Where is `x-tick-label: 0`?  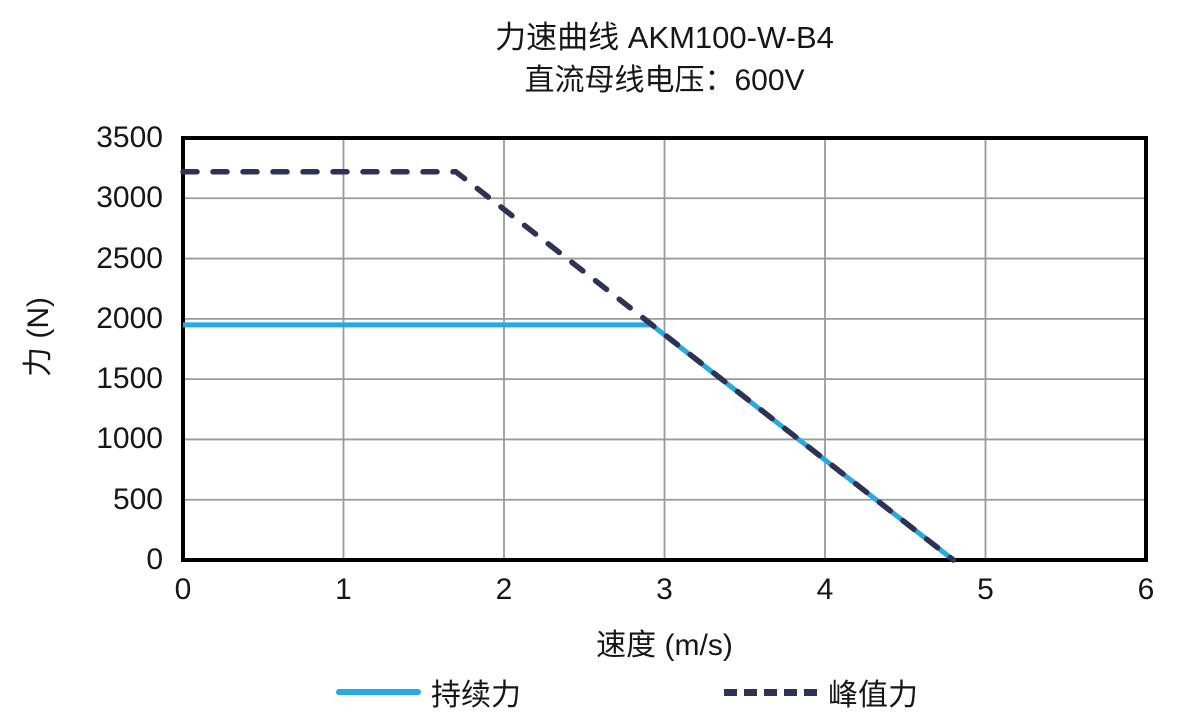
x-tick-label: 0 is located at coordinates (183, 589).